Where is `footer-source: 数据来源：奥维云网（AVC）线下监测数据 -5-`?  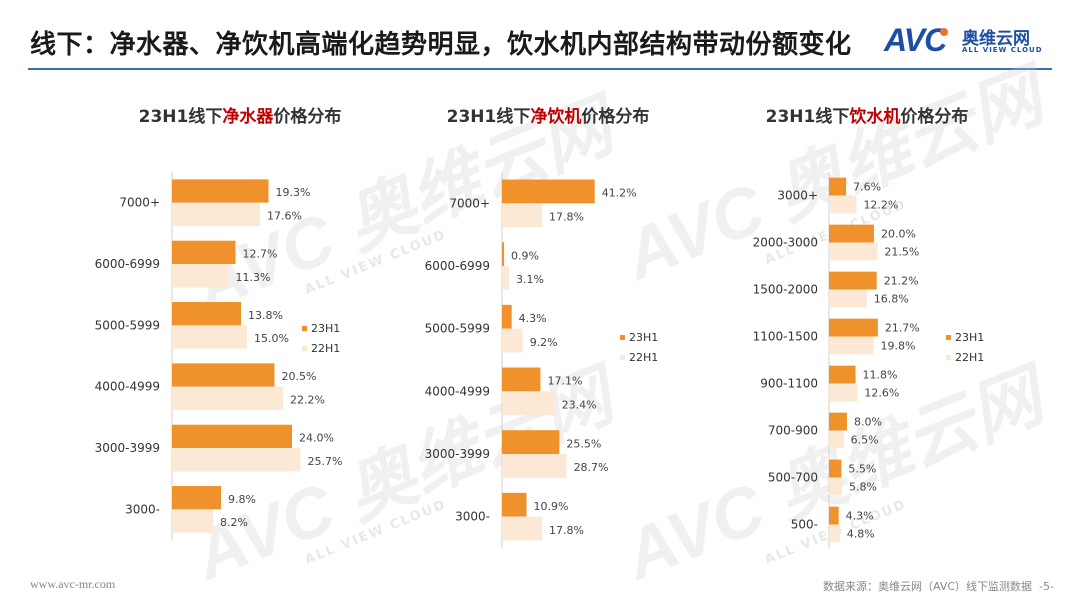 footer-source: 数据来源：奥维云网（AVC）线下监测数据 -5- is located at coordinates (938, 586).